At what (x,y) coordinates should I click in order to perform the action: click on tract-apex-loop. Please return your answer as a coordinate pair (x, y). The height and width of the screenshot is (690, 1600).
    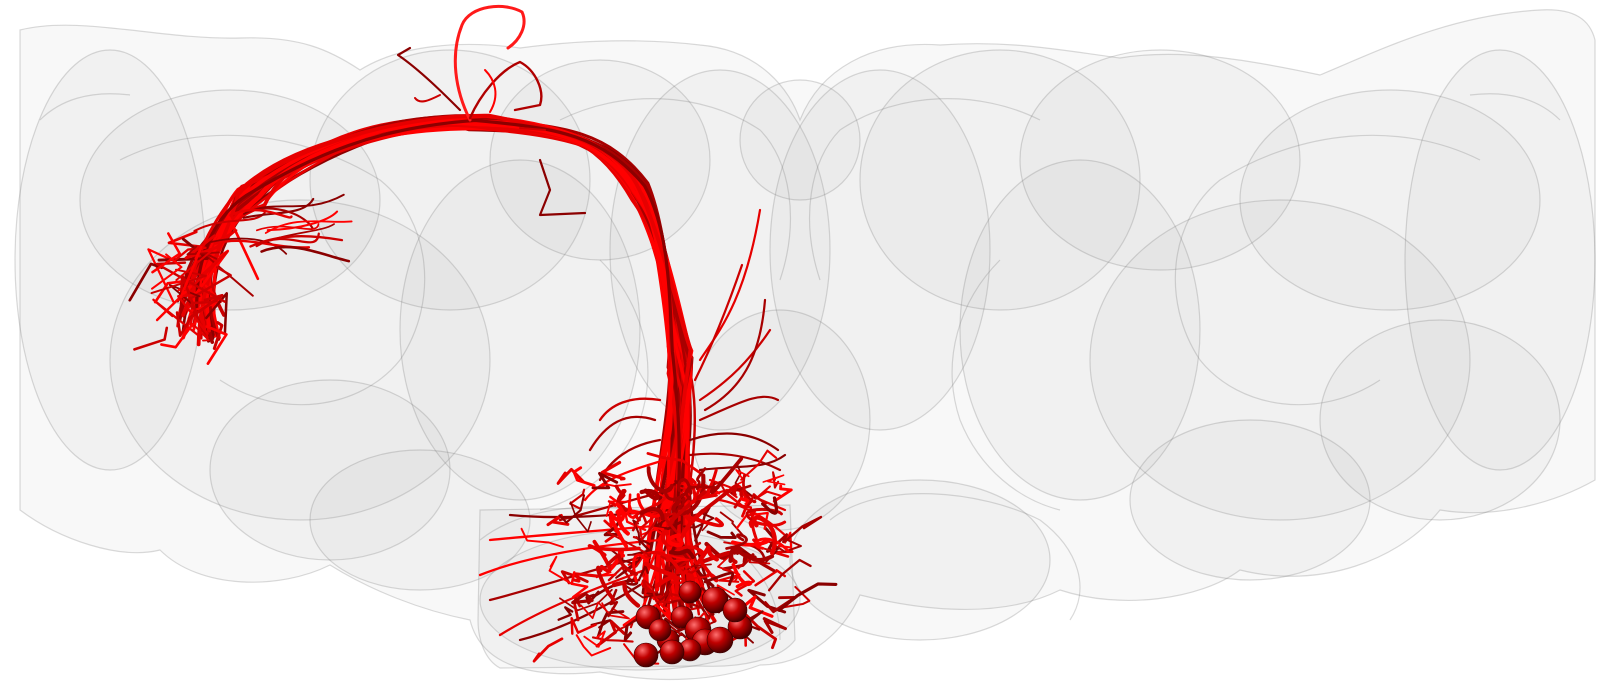
    Looking at the image, I should click on (489, 63).